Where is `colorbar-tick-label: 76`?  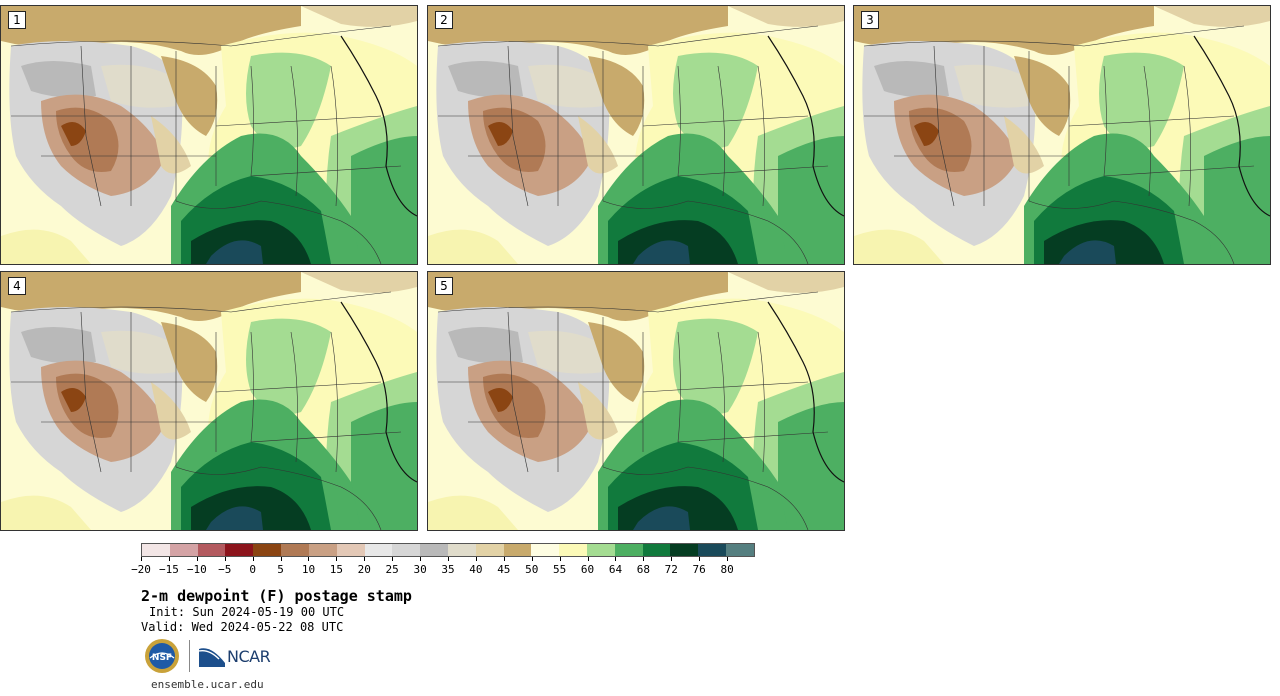
colorbar-tick-label: 76 is located at coordinates (699, 569).